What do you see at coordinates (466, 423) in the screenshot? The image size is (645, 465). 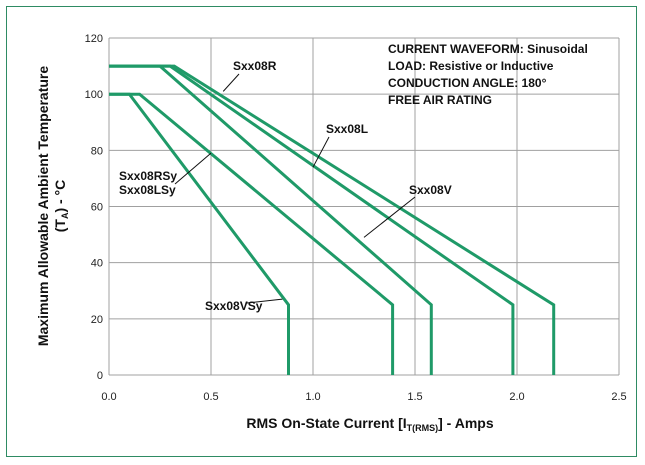 I see `x-axis-title-tail: ] - Amps` at bounding box center [466, 423].